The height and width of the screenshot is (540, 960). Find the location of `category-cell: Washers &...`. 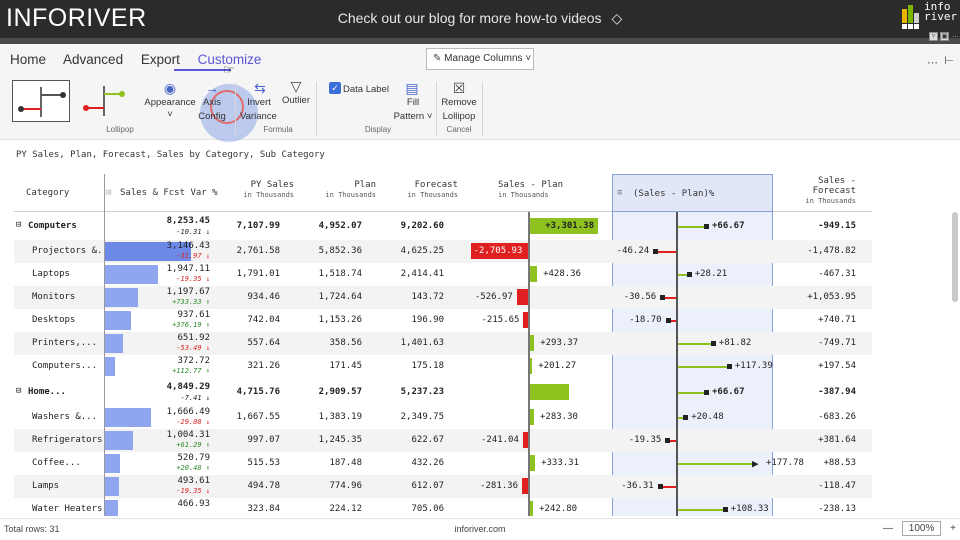

category-cell: Washers &... is located at coordinates (65, 417).